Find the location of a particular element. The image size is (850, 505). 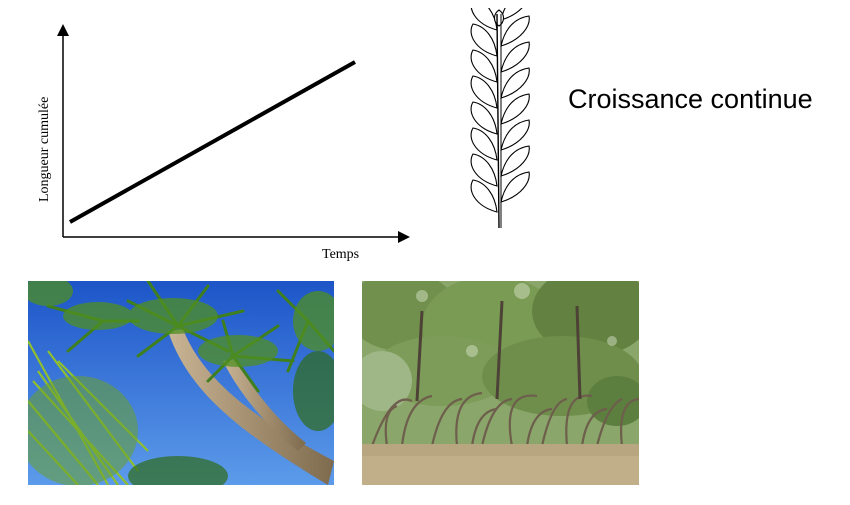

x-axis-label: Temps is located at coordinates (340, 254).